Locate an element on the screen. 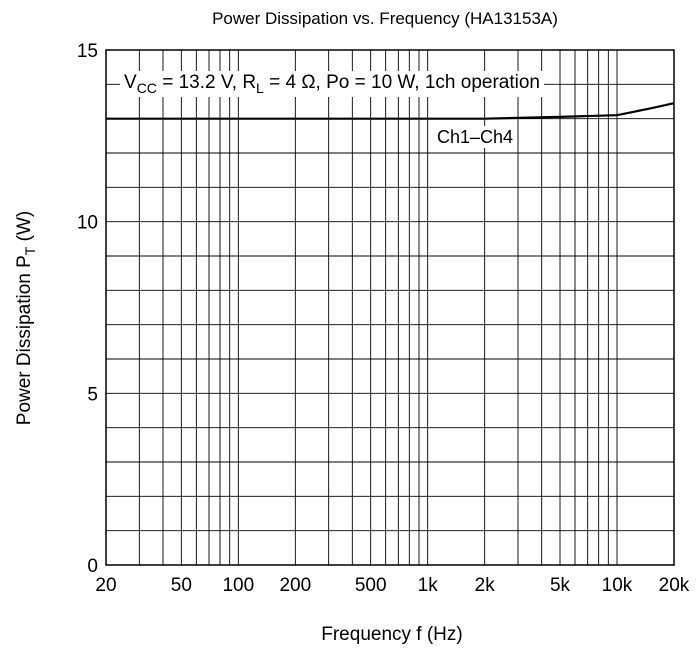 The width and height of the screenshot is (700, 654). series-label-background is located at coordinates (475, 137).